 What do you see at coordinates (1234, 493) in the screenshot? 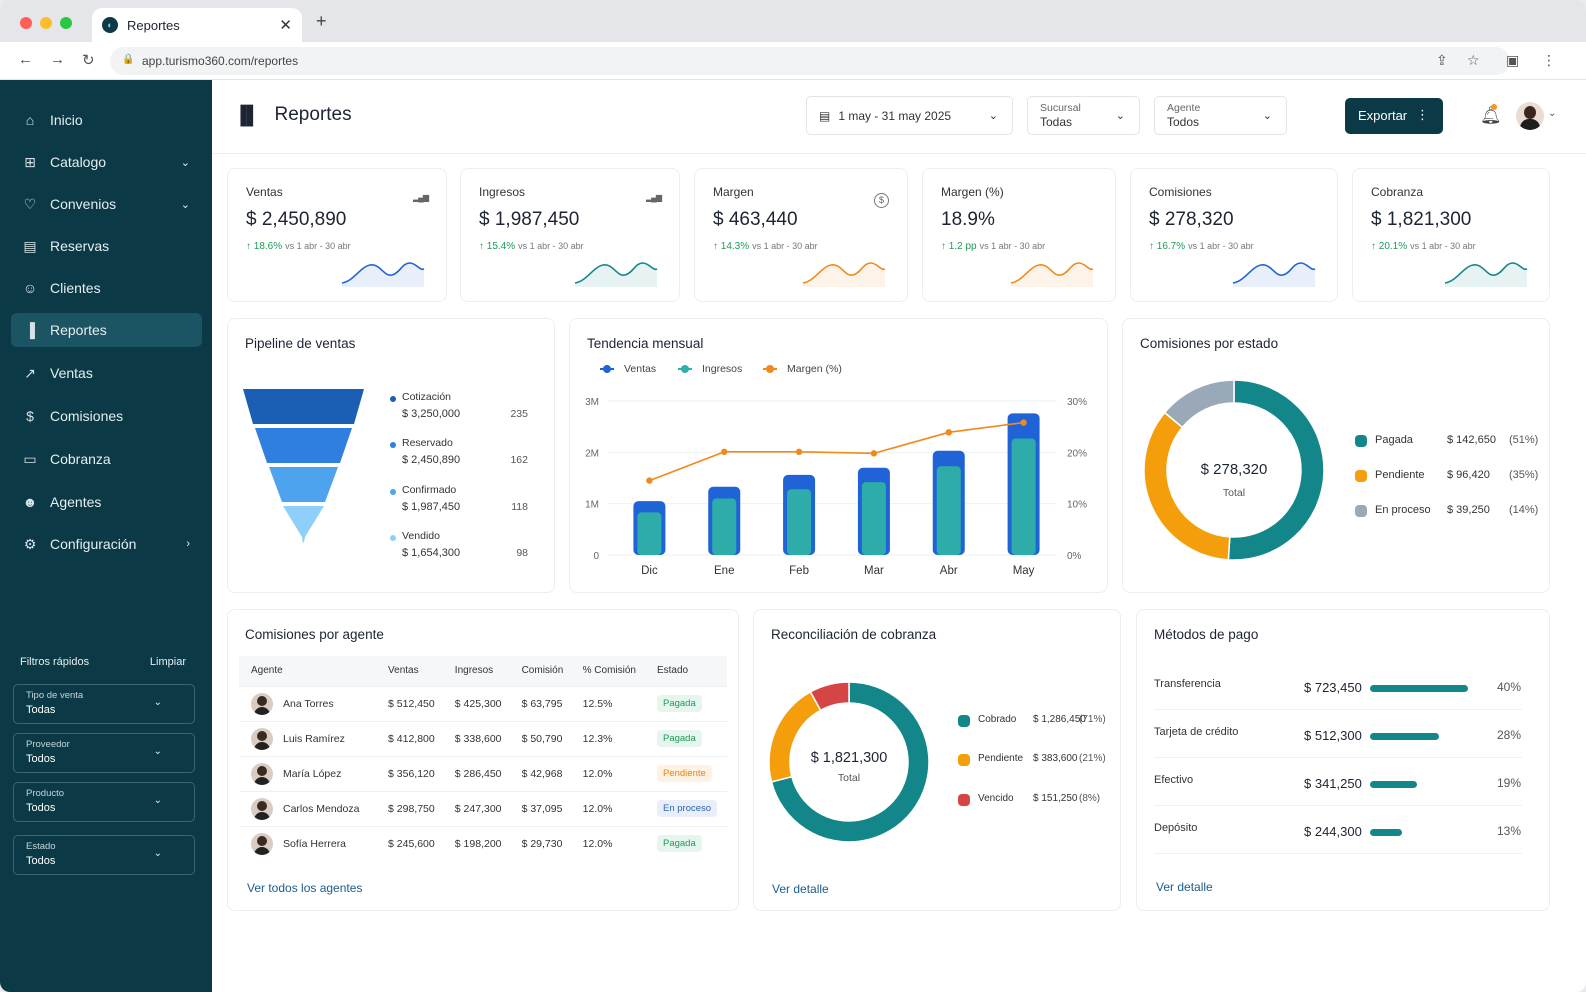
I see `donut-total-label: Total` at bounding box center [1234, 493].